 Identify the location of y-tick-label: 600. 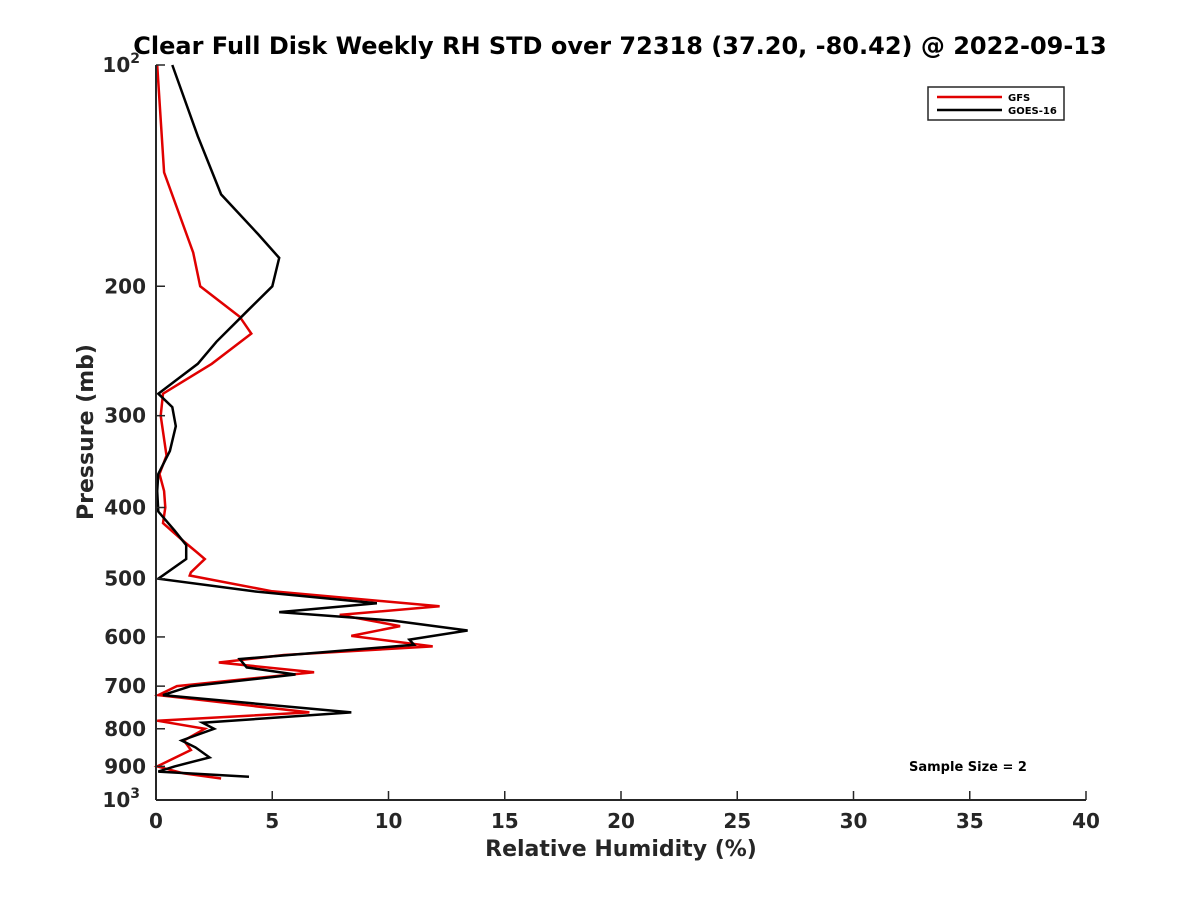
(125, 637).